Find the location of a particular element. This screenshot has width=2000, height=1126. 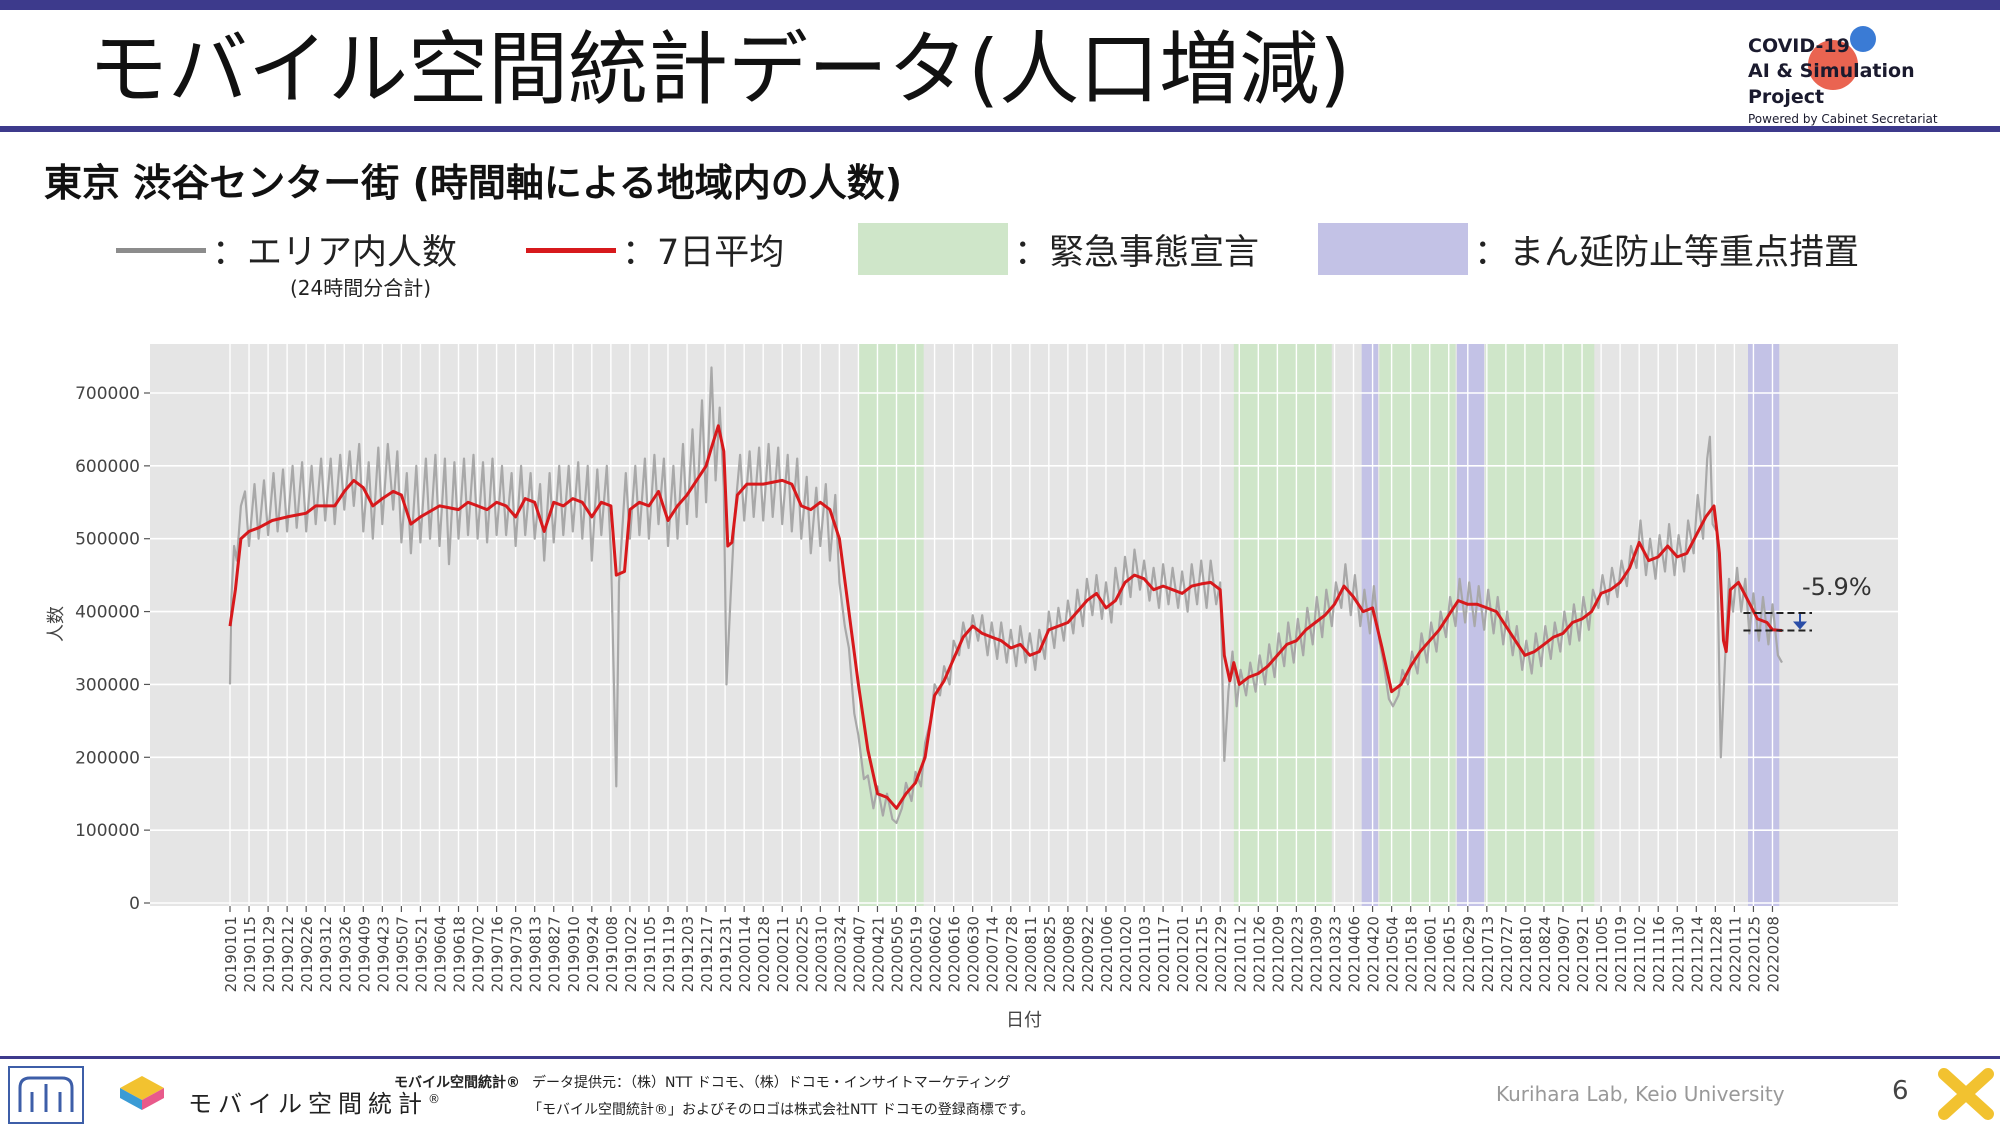

x-tick-label: 20190618 is located at coordinates (460, 954).